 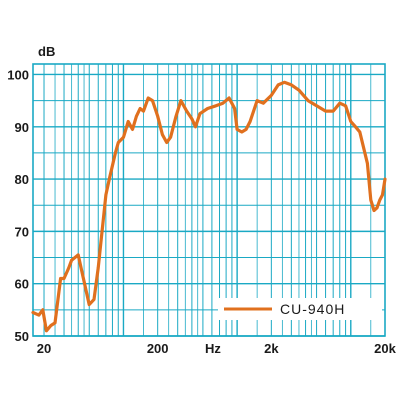 I want to click on x-axis-unit-label: Hz, so click(x=213, y=348).